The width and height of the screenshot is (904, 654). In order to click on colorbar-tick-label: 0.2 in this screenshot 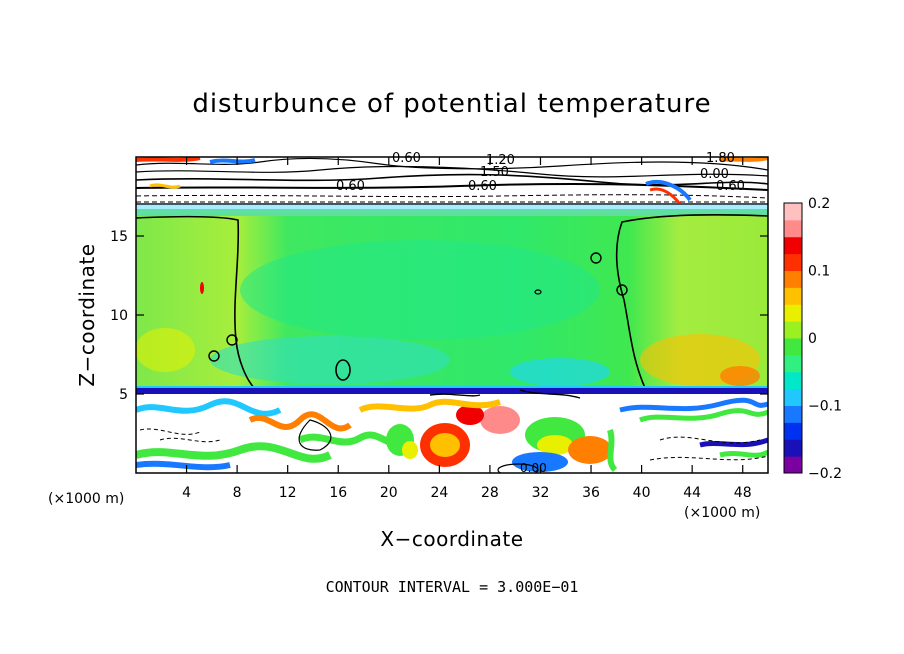, I will do `click(819, 204)`.